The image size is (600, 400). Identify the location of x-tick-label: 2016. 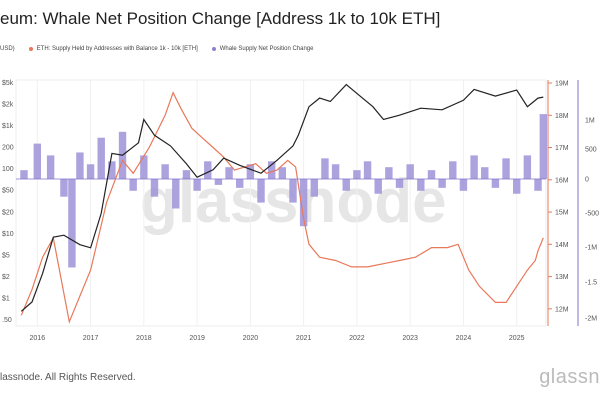
(38, 338).